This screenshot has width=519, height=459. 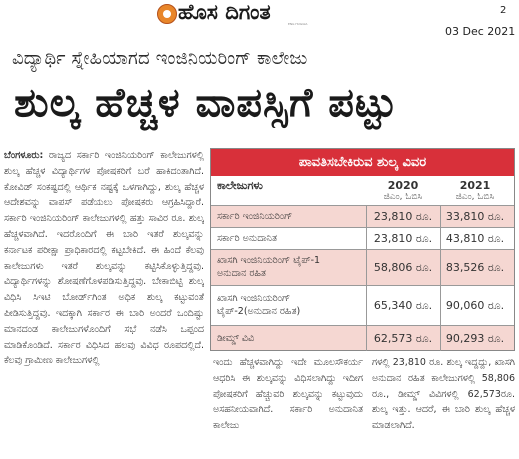 What do you see at coordinates (298, 24) in the screenshot?
I see `logo-subtext: ENG HUGGIA` at bounding box center [298, 24].